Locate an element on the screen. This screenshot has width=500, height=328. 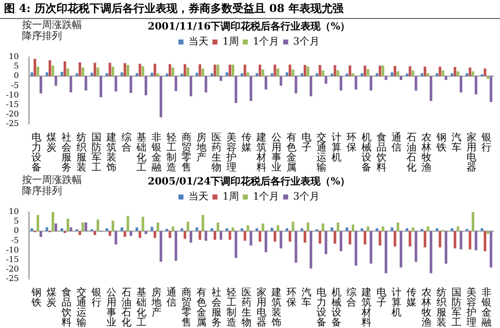
x-tick-label: 食品饮料 is located at coordinates (380, 153).